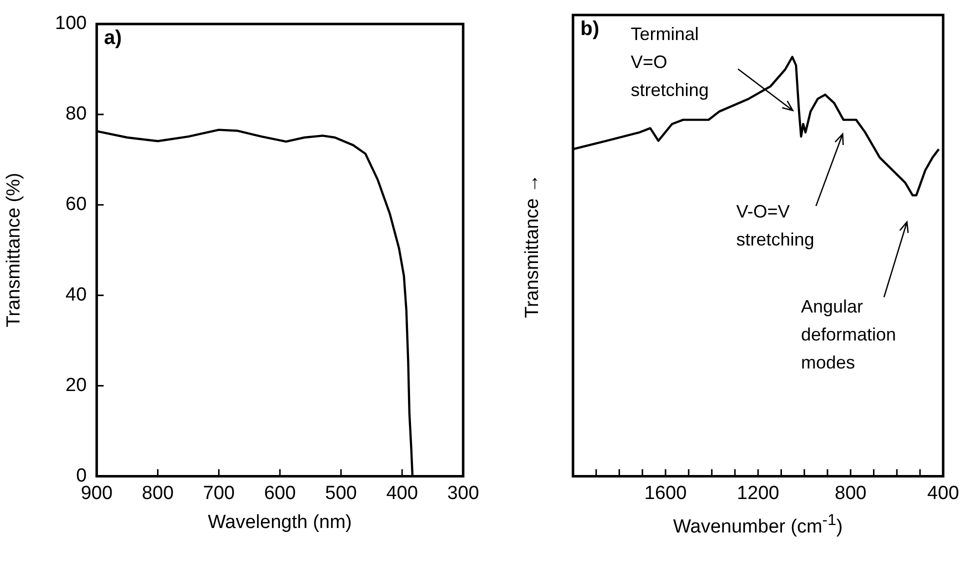 This screenshot has height=573, width=965. Describe the element at coordinates (848, 334) in the screenshot. I see `annotation: Angular deformation modes` at that location.